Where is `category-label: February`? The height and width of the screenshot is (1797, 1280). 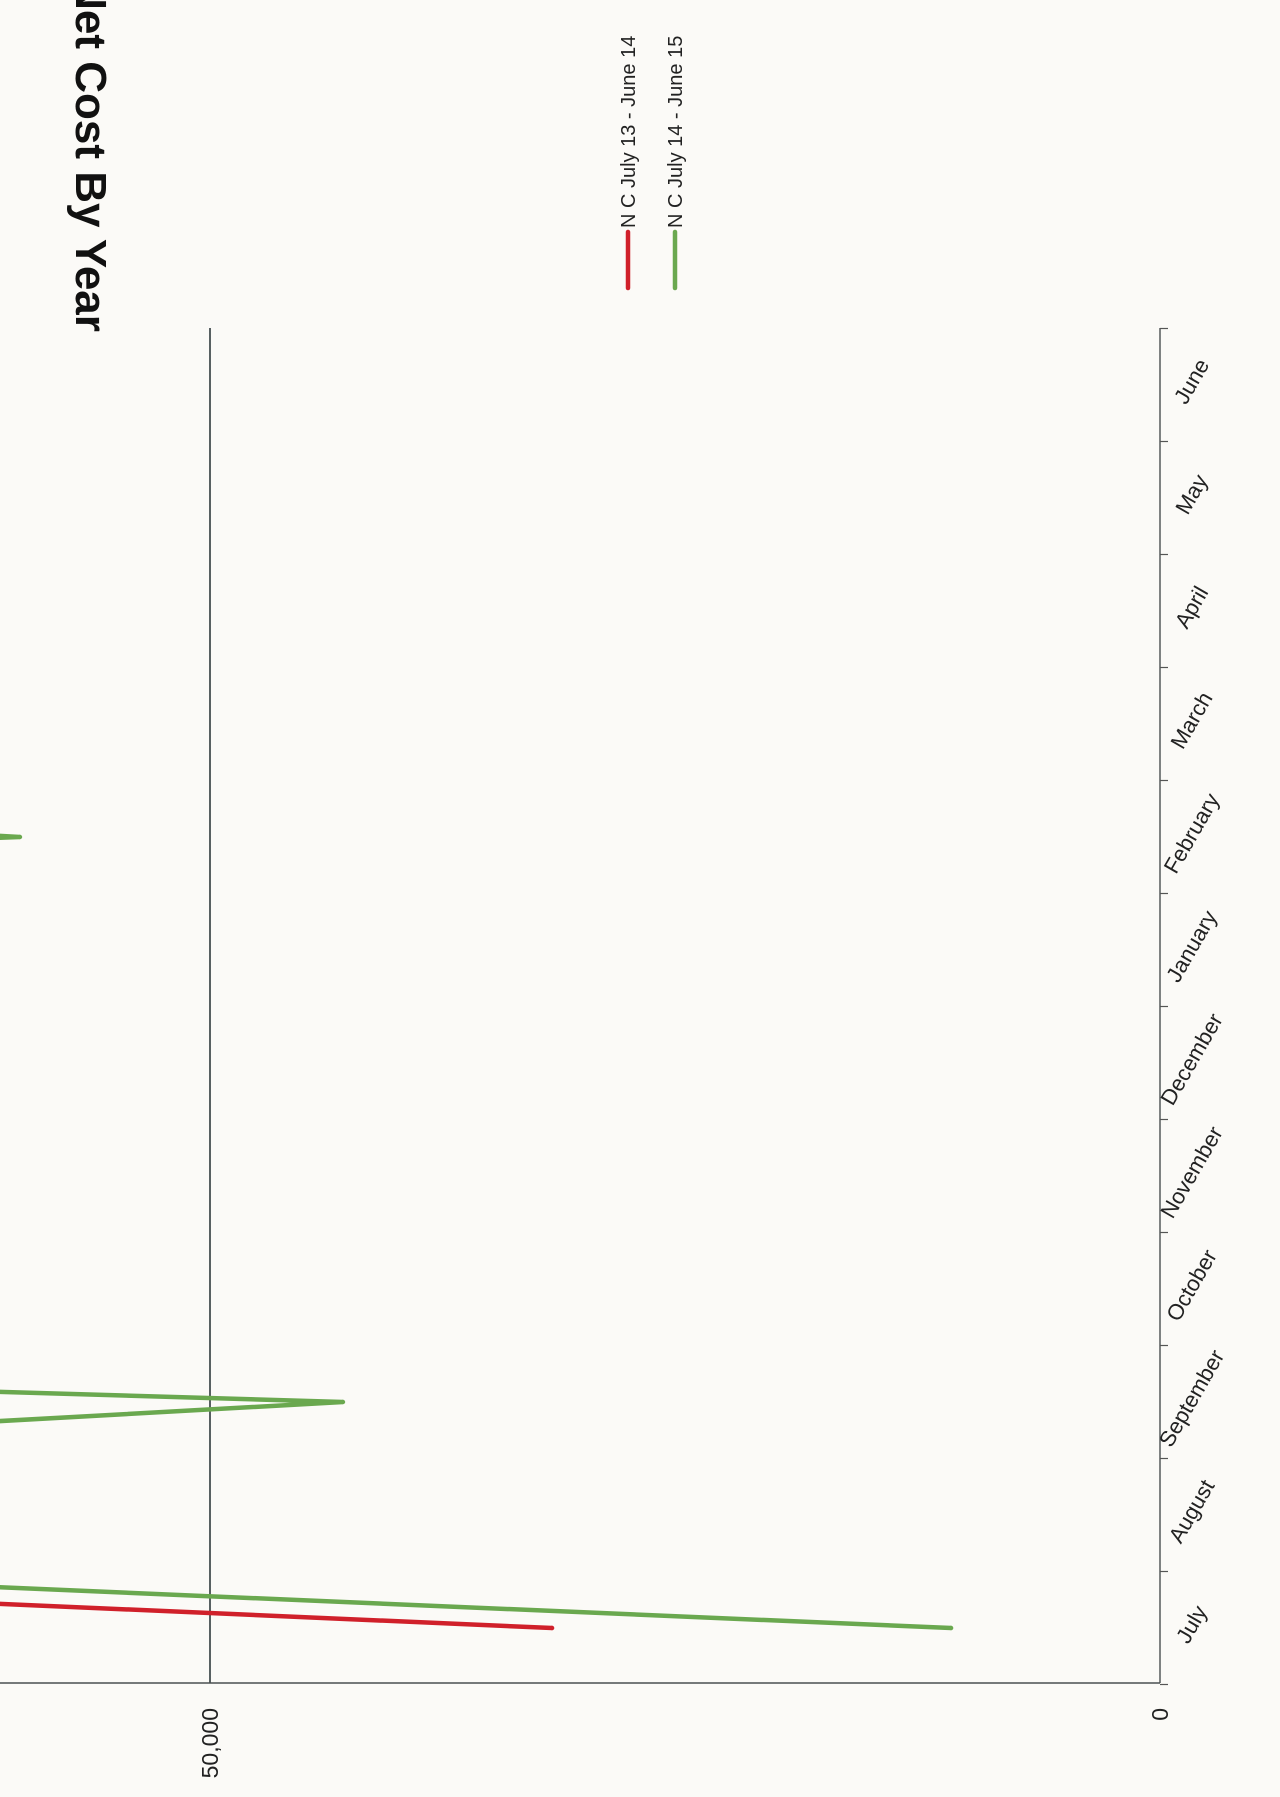
category-label: February is located at coordinates (1192, 833).